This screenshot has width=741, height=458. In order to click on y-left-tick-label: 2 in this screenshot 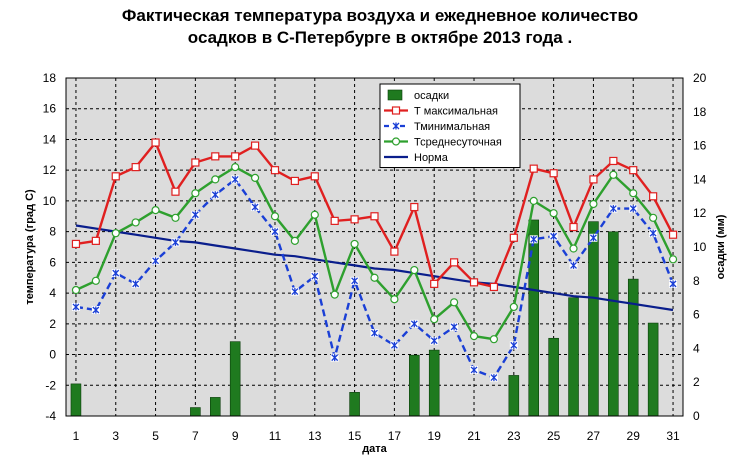, I will do `click(52, 324)`.